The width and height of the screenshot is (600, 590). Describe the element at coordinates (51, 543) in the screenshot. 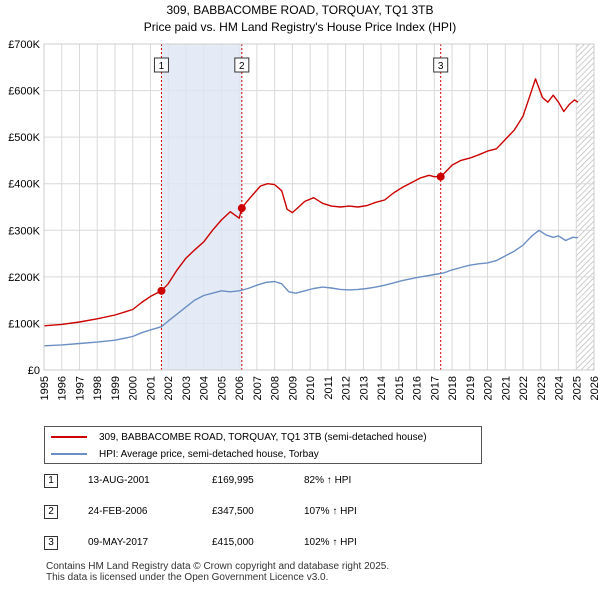

I see `sale-number-badge: 3` at that location.